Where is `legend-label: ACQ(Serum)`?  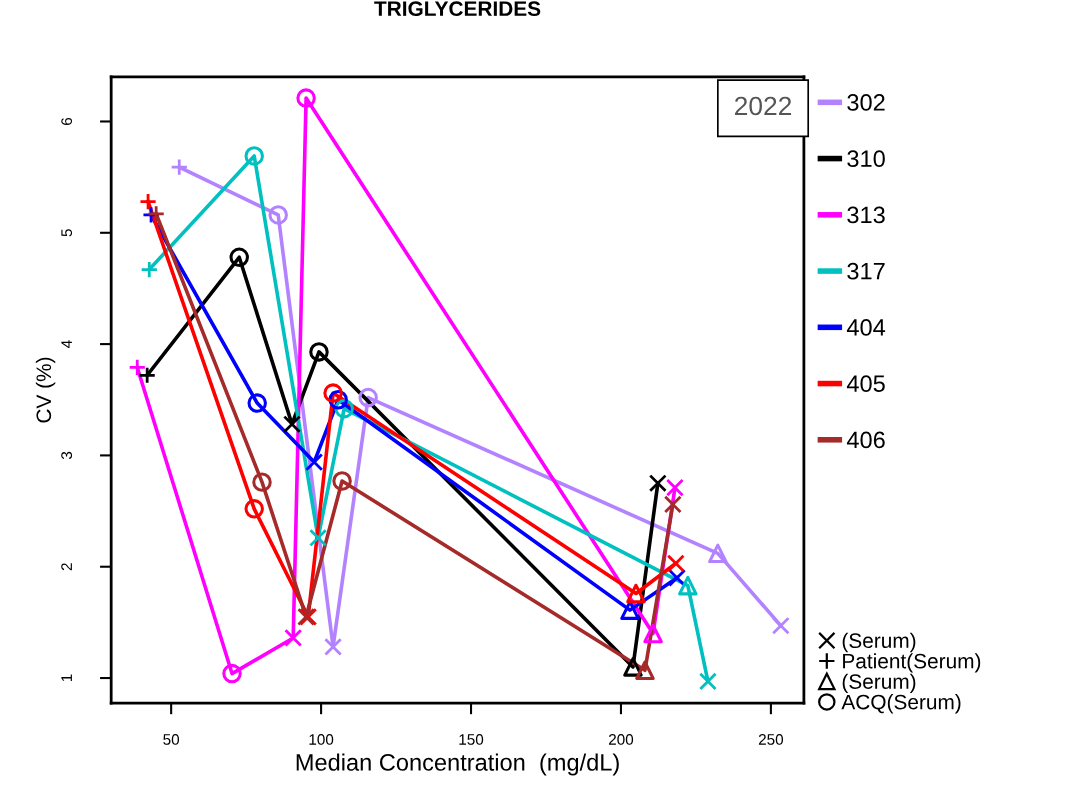
legend-label: ACQ(Serum) is located at coordinates (901, 704).